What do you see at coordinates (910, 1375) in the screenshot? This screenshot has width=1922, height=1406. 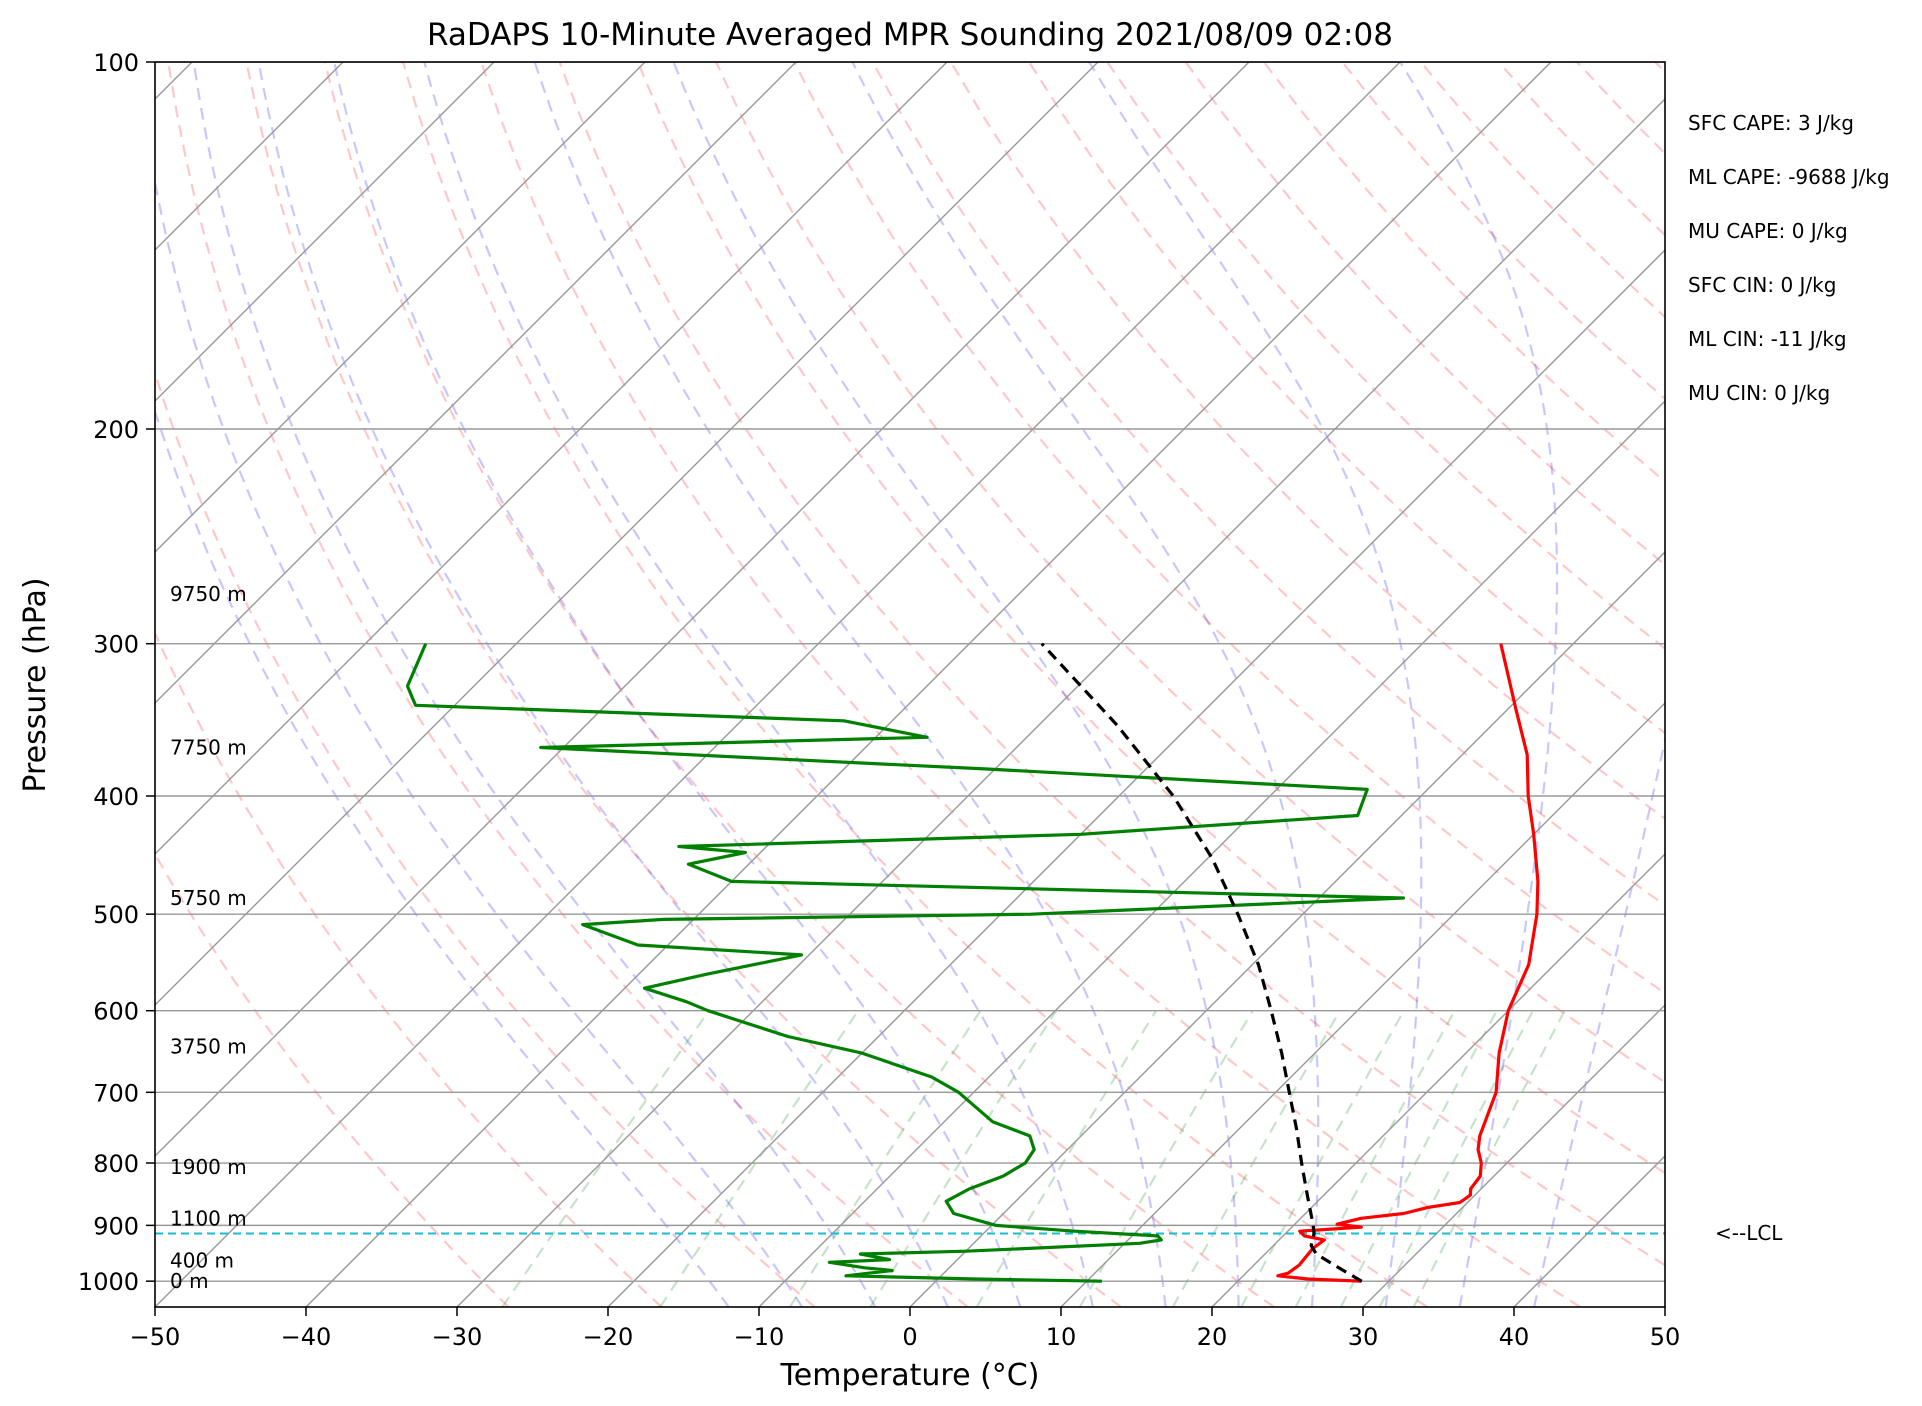 I see `x-axis-label: Temperature (°C)` at bounding box center [910, 1375].